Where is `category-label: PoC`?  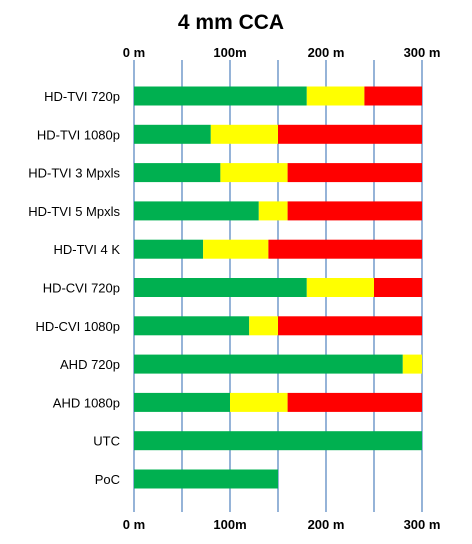 category-label: PoC is located at coordinates (107, 479).